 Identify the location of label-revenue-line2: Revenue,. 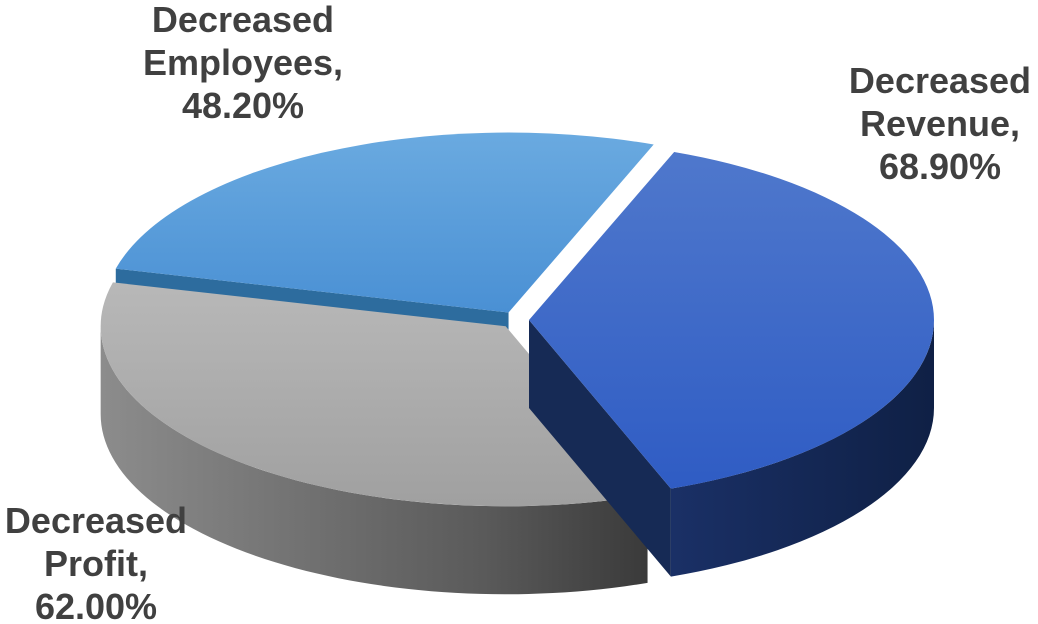
(940, 123).